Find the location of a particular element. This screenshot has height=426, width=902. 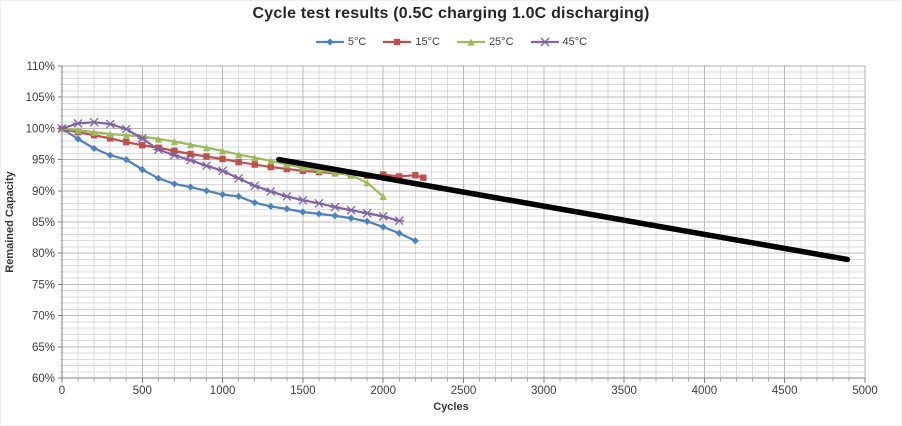

legend-item-2: 25°C is located at coordinates (485, 42).